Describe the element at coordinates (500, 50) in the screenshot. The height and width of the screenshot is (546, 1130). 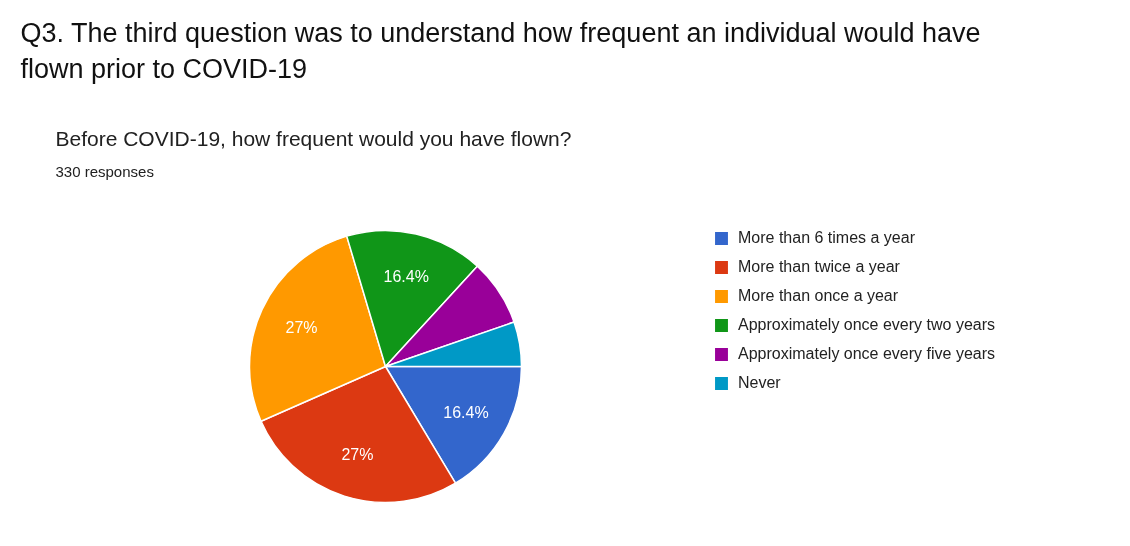
I see `text: Q3. The third question was to understand how frequent an individual would have flown prior to COVID-19` at that location.